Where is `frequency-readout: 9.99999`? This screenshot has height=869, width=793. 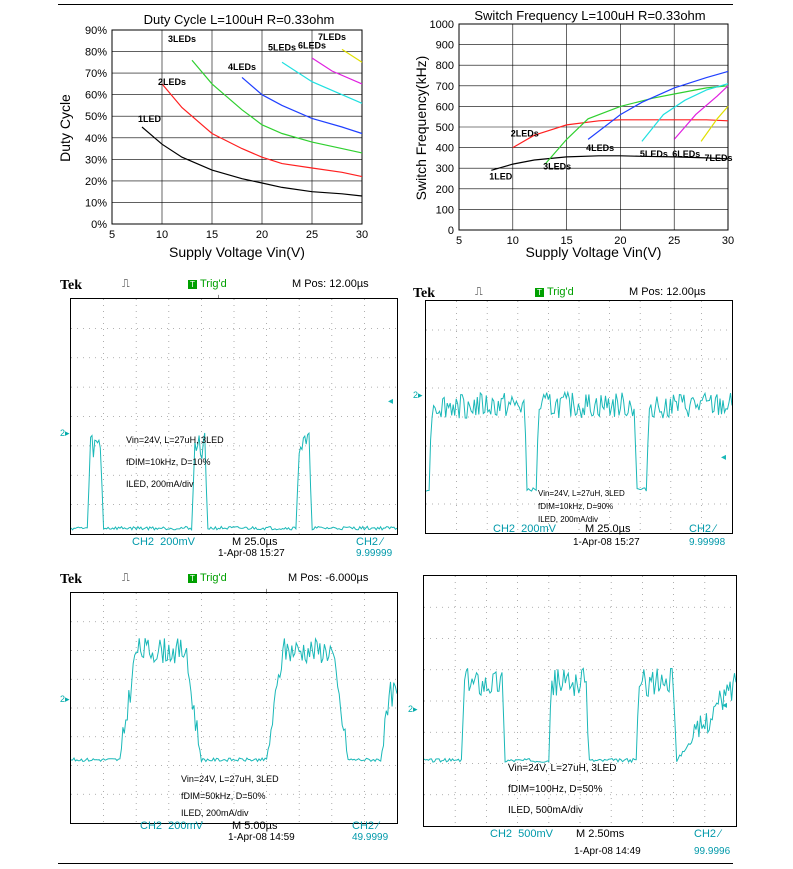
frequency-readout: 9.99999 is located at coordinates (374, 553).